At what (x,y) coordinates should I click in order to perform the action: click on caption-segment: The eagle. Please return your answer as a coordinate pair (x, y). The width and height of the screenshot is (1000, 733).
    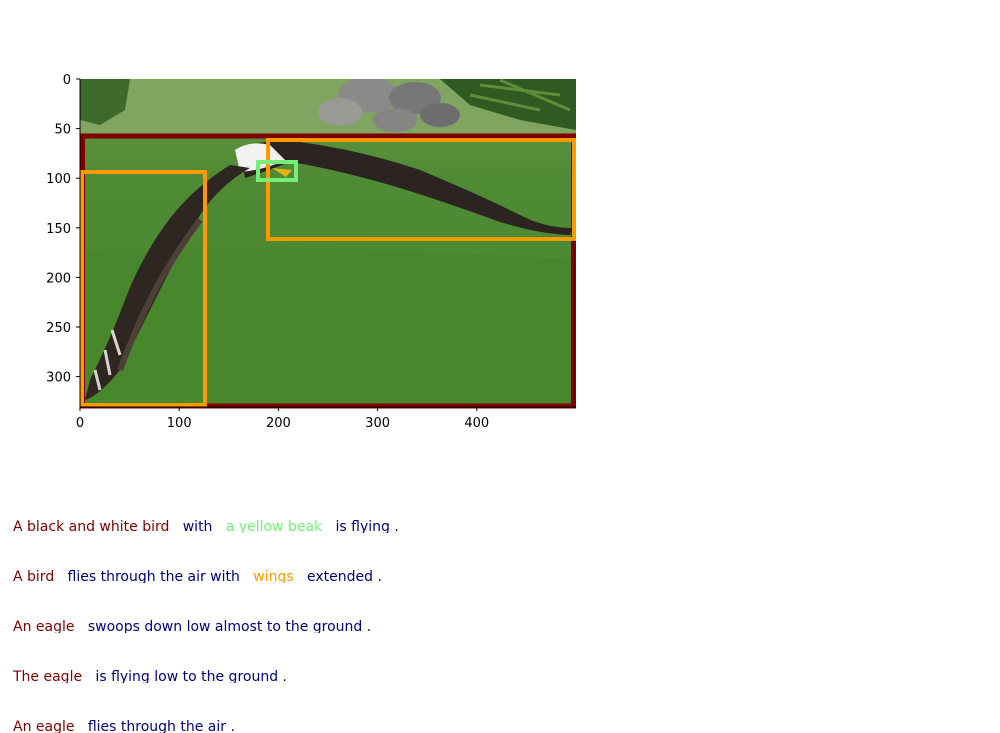
    Looking at the image, I should click on (48, 676).